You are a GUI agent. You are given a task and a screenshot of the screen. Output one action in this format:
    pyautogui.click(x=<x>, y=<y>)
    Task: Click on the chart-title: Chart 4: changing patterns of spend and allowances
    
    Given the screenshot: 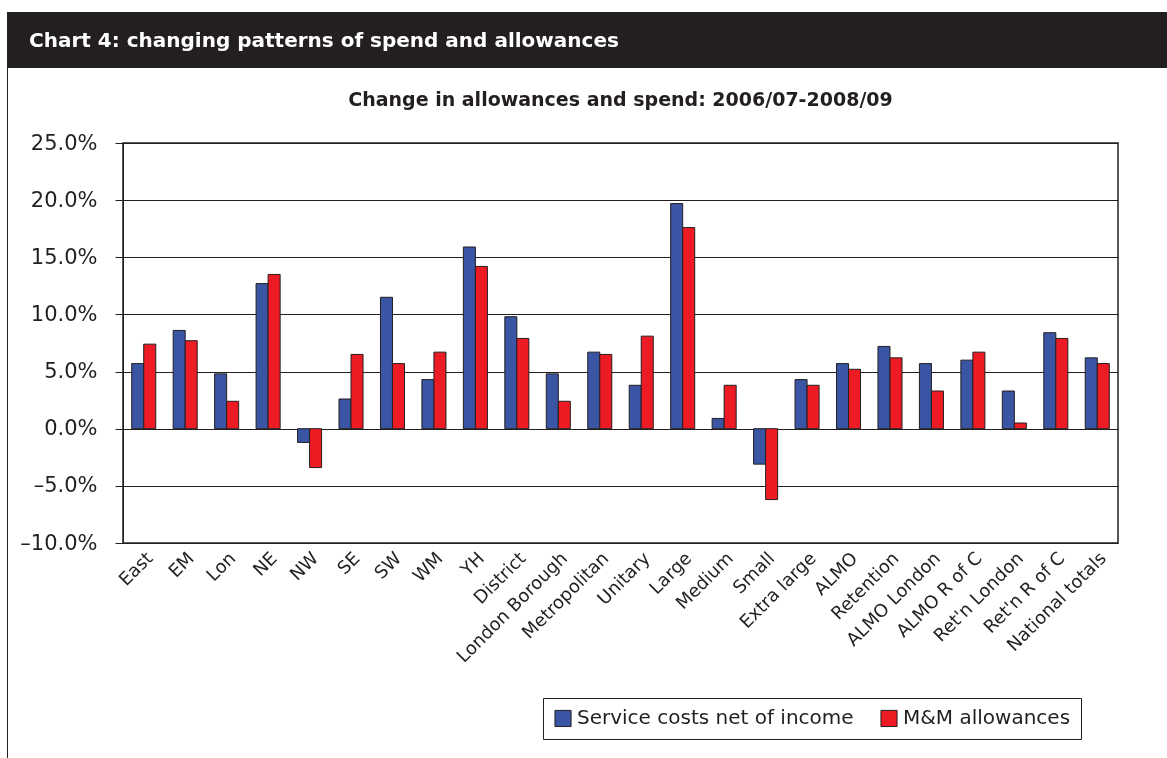 What is the action you would take?
    pyautogui.click(x=587, y=40)
    